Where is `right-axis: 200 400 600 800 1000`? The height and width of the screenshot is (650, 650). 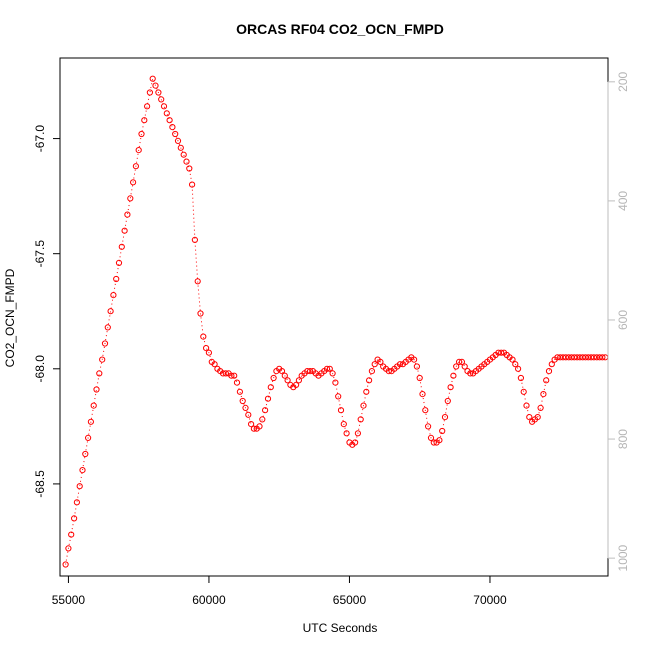 right-axis: 200 400 600 800 1000 is located at coordinates (618, 321).